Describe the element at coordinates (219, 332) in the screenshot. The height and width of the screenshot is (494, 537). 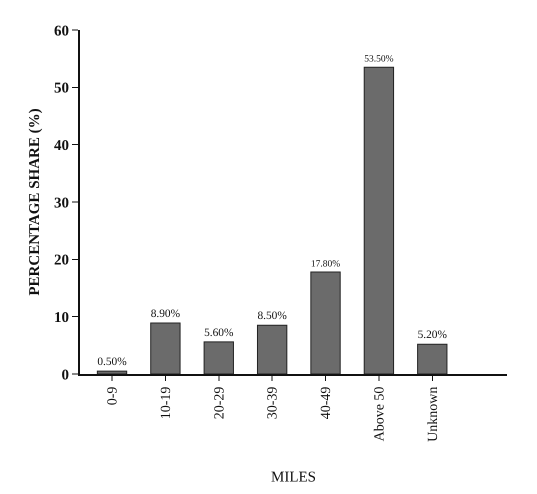
I see `data-label: 5.60%` at that location.